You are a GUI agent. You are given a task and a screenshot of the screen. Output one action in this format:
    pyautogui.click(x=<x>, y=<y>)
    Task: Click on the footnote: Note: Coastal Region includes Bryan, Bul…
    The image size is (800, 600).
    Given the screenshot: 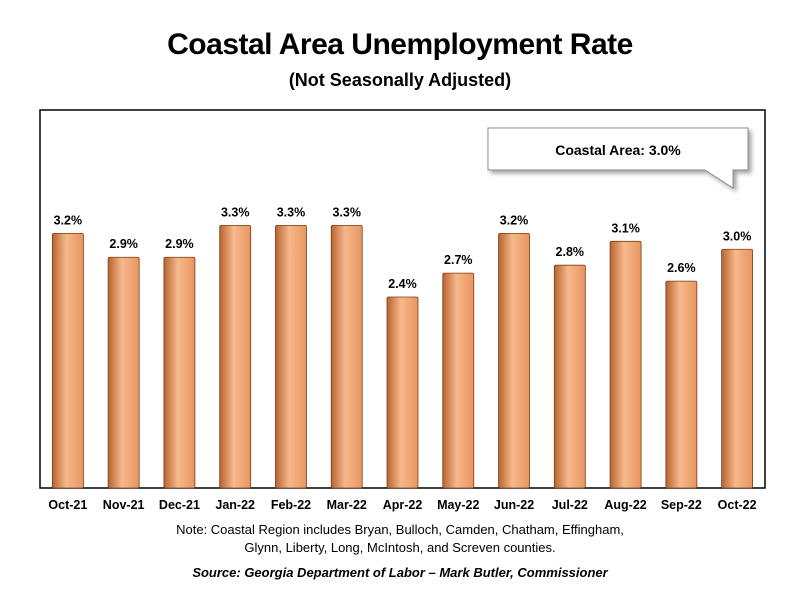 What is the action you would take?
    pyautogui.click(x=400, y=539)
    